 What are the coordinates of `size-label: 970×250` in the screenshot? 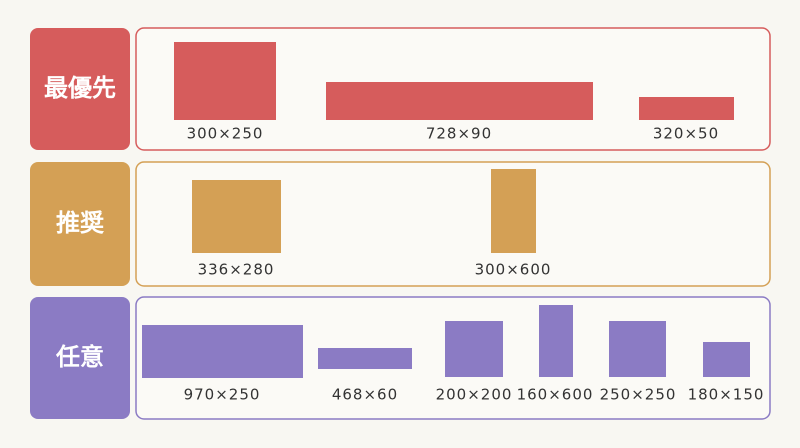 It's located at (222, 395).